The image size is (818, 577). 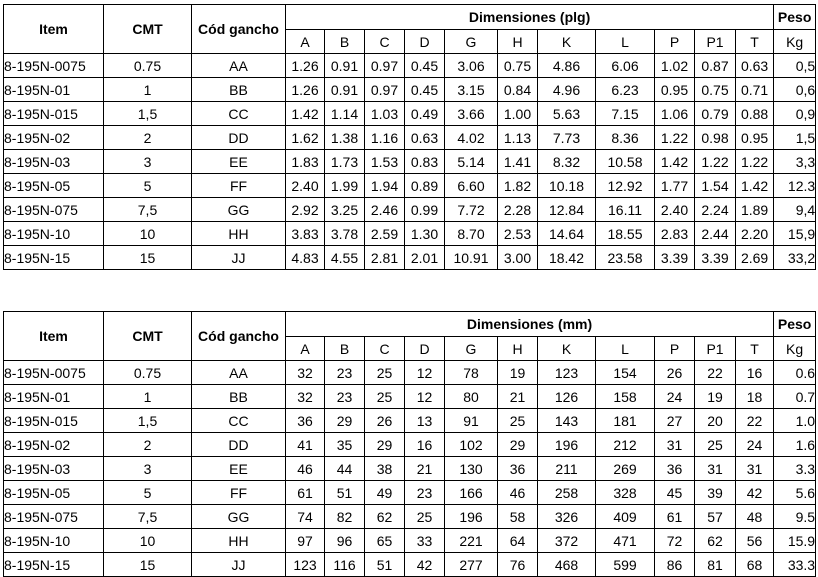 I want to click on dim-c-cell: 25, so click(x=384, y=372).